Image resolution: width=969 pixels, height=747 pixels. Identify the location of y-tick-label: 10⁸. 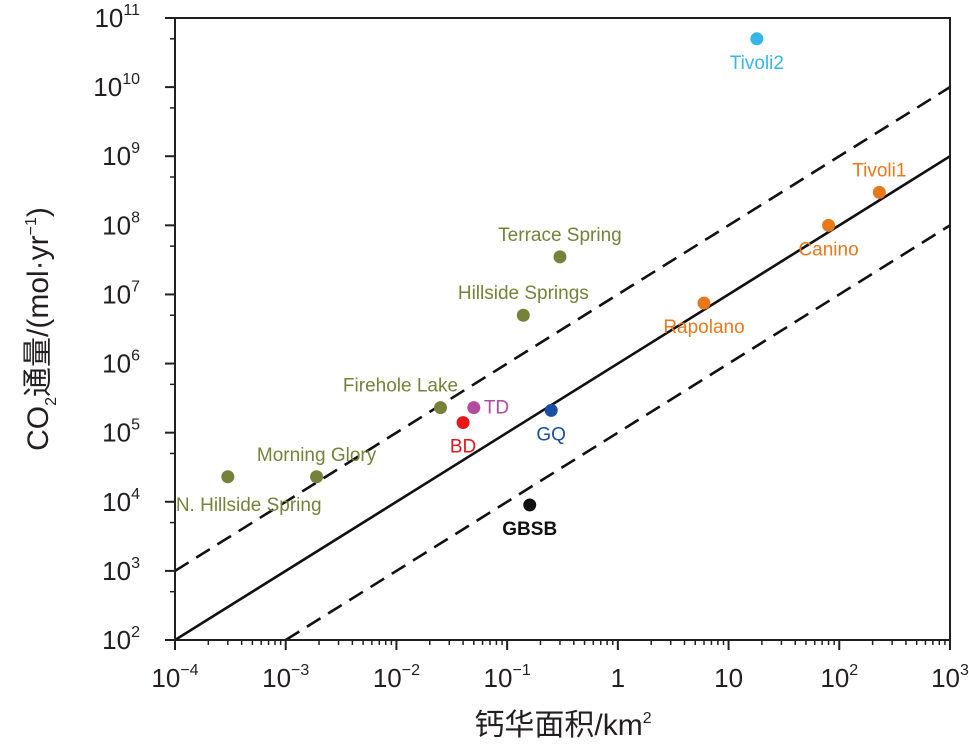
(121, 224).